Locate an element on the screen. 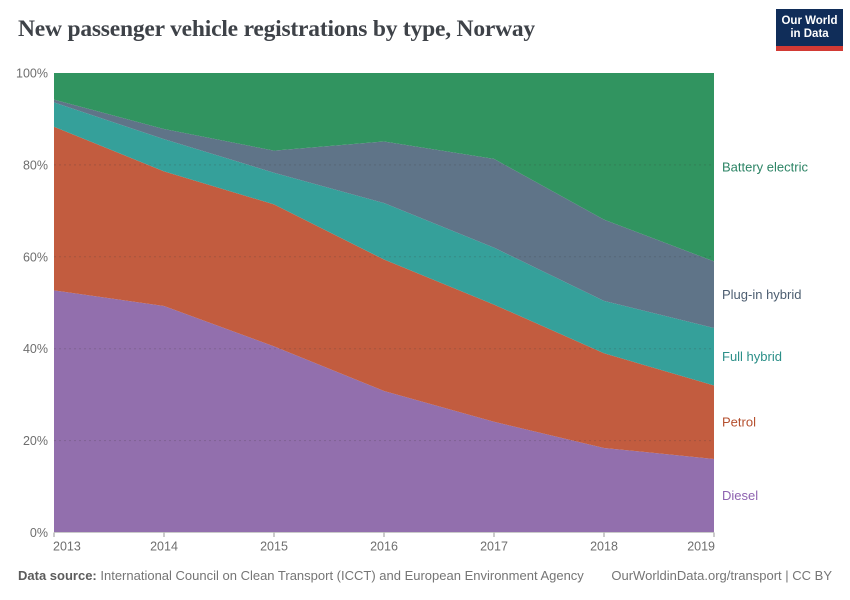  data-source-label: Data source: is located at coordinates (57, 575).